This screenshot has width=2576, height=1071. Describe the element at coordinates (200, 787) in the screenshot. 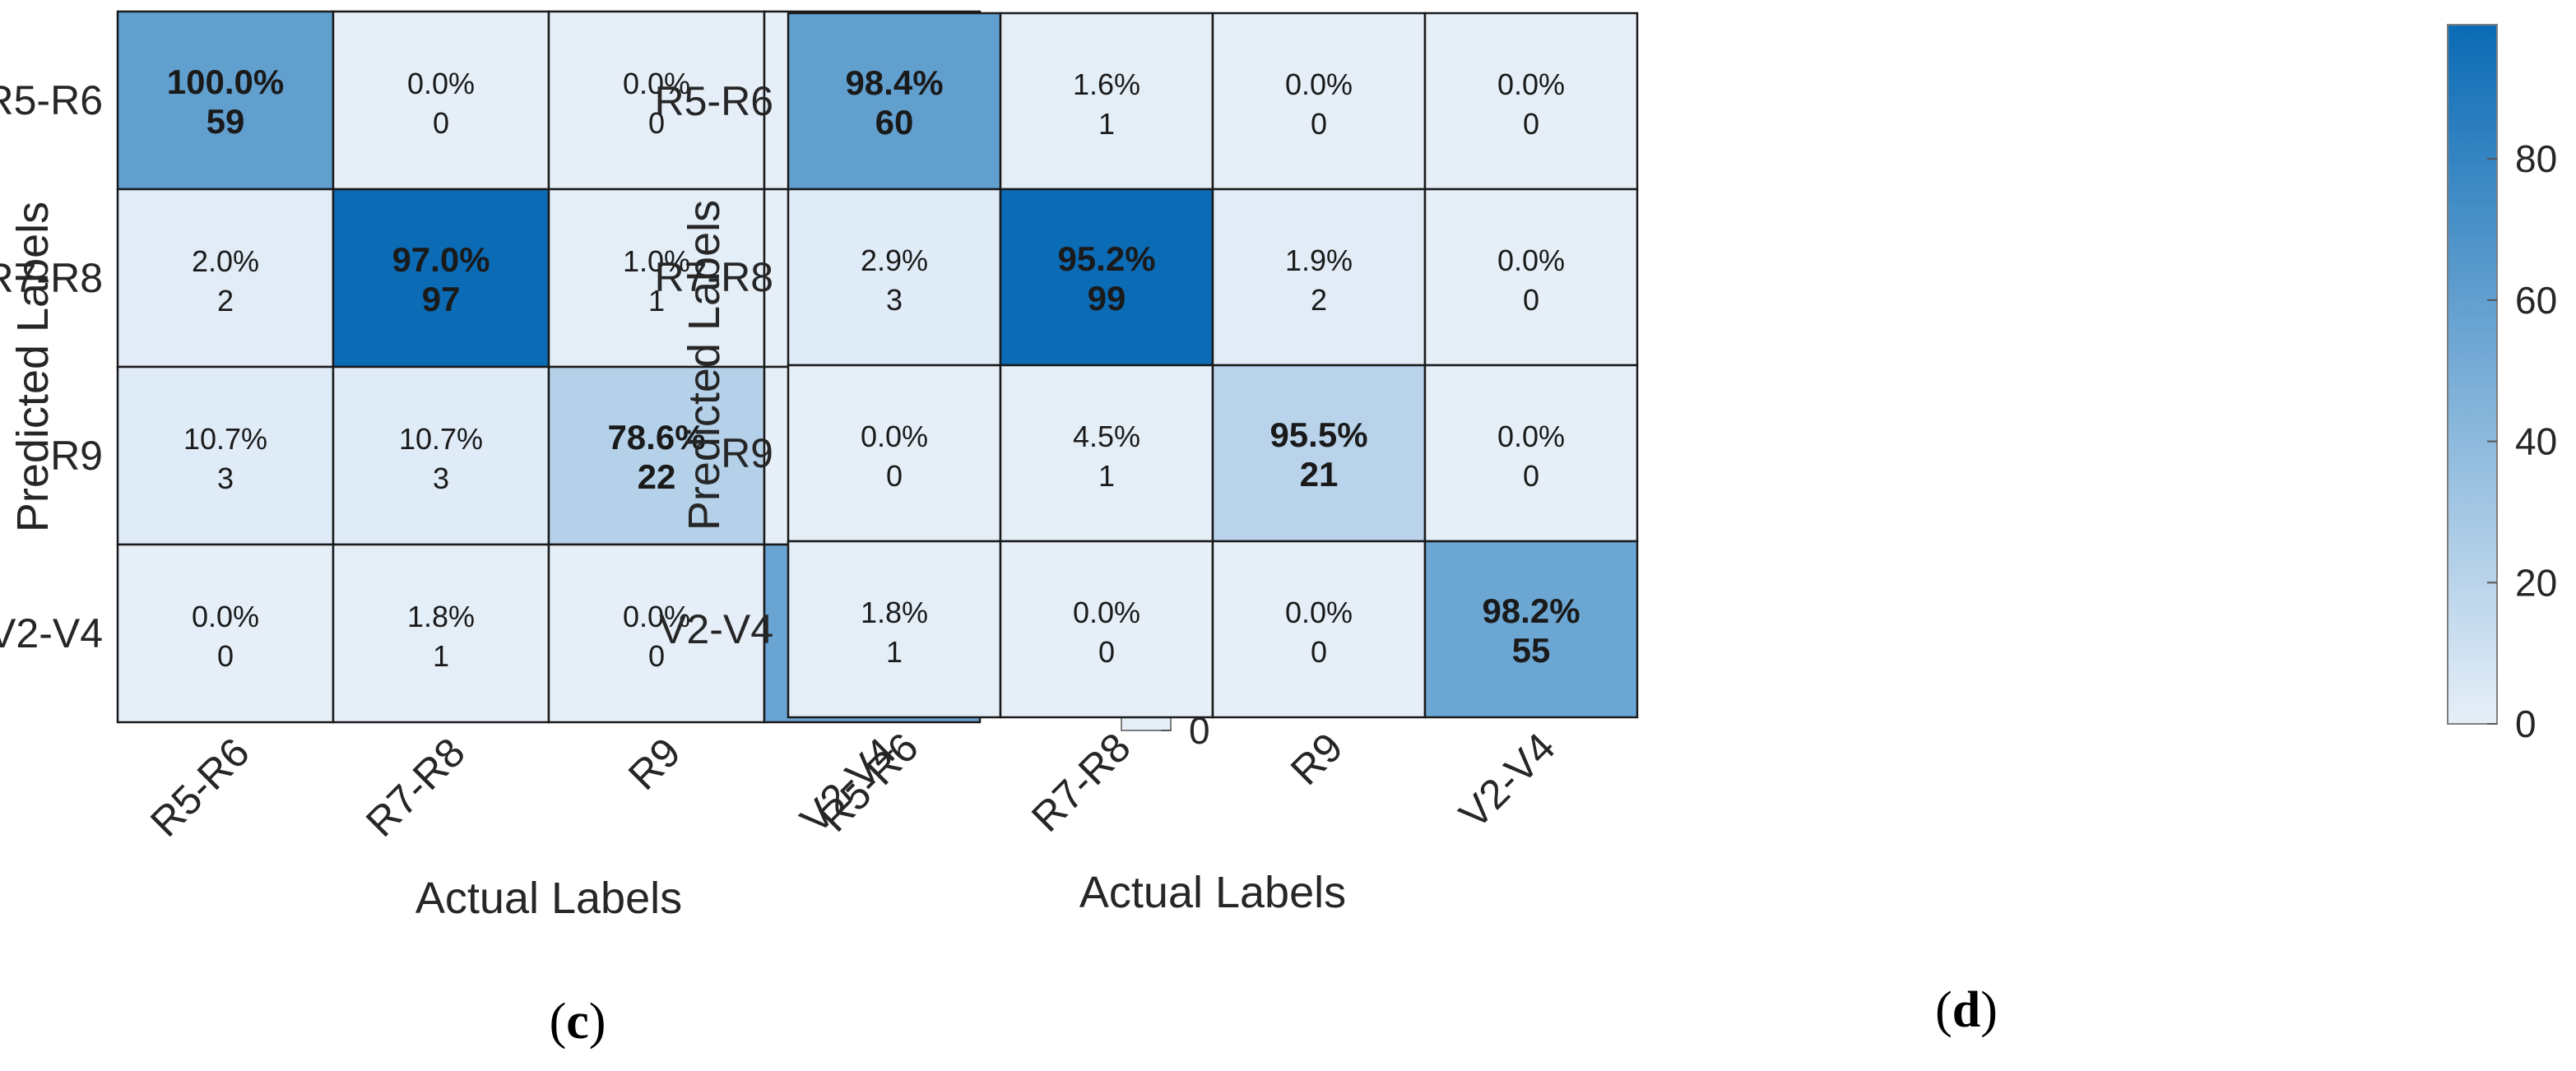

I see `x-tick-label: R5-R6` at that location.